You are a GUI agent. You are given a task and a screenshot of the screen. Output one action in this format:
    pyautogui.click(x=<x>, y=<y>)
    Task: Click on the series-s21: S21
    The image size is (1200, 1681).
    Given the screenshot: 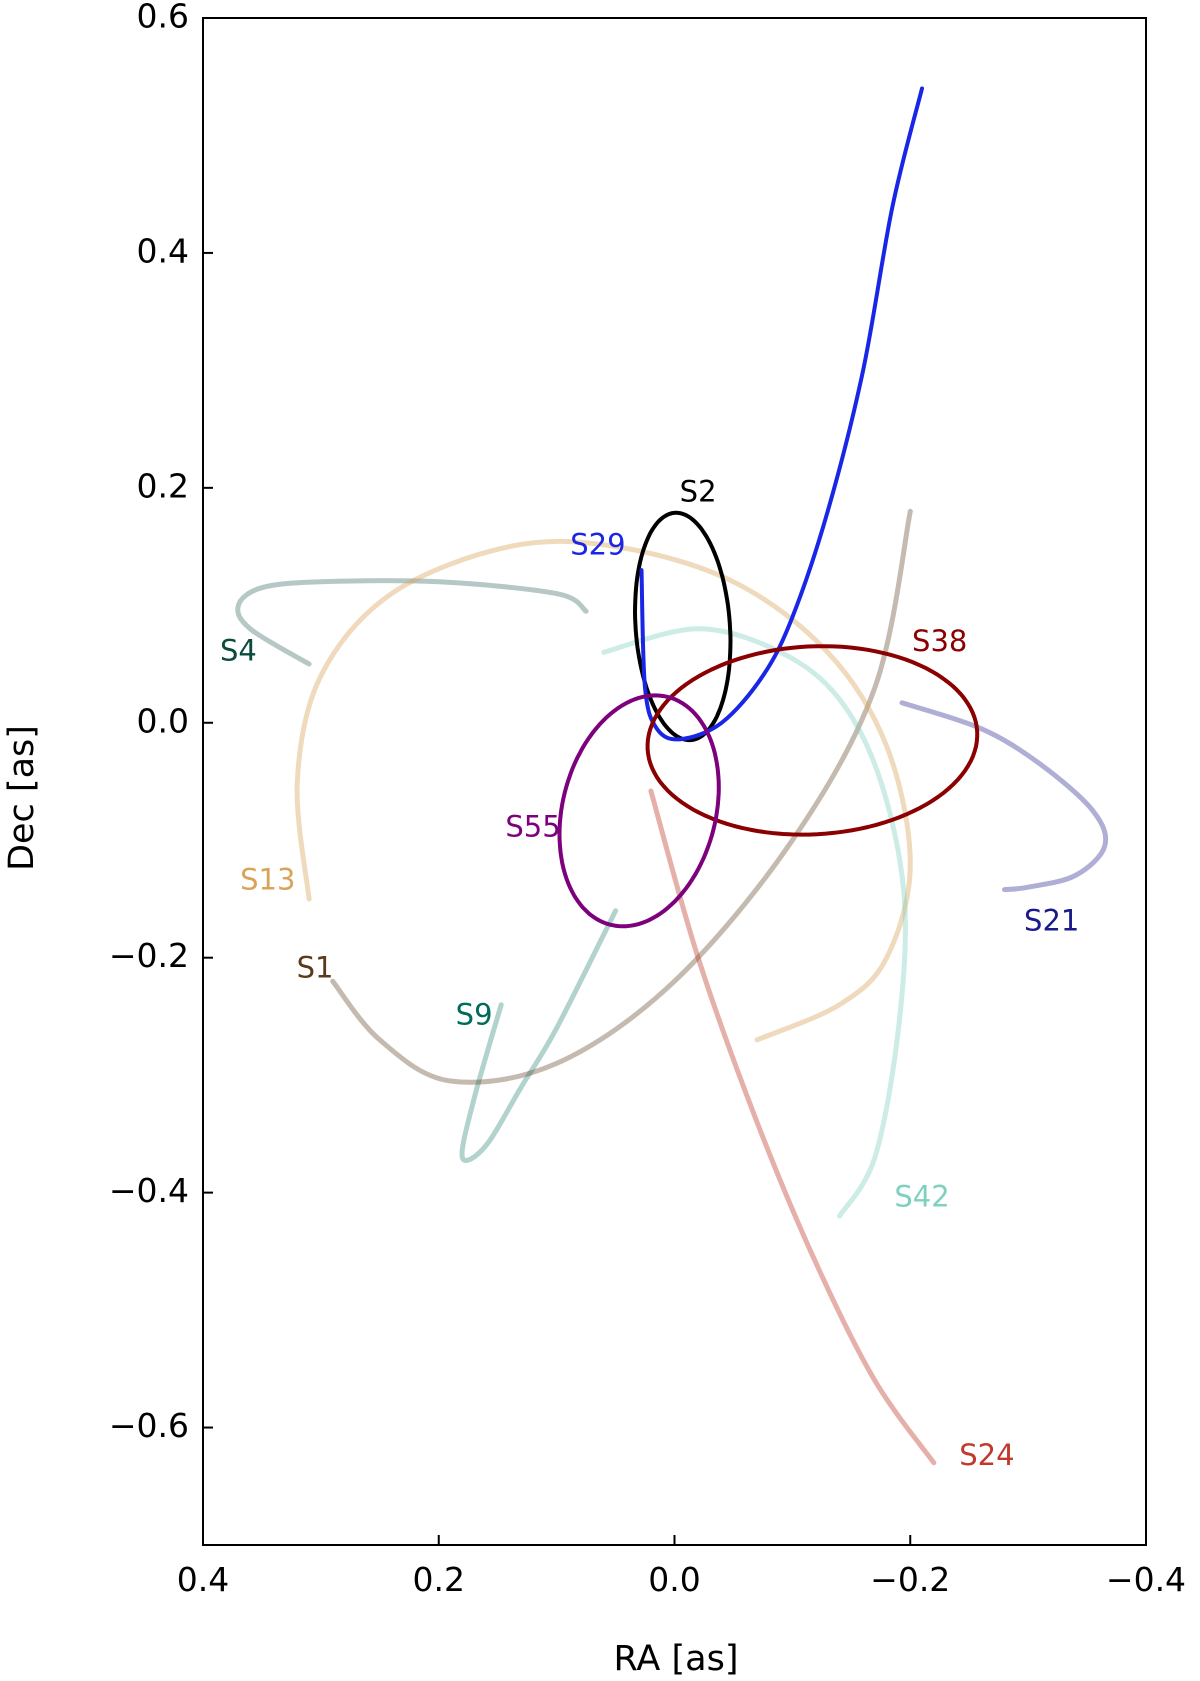 What is the action you would take?
    pyautogui.click(x=1004, y=819)
    